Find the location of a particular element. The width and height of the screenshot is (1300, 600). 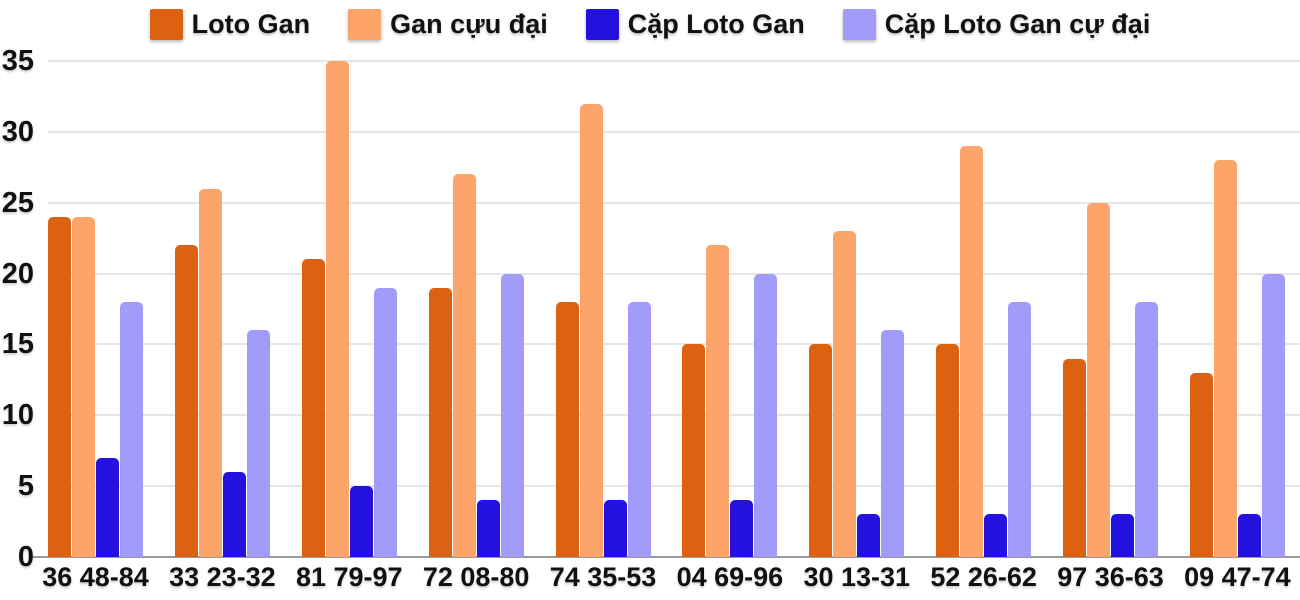

y-tick-label-20: 20 is located at coordinates (17, 273).